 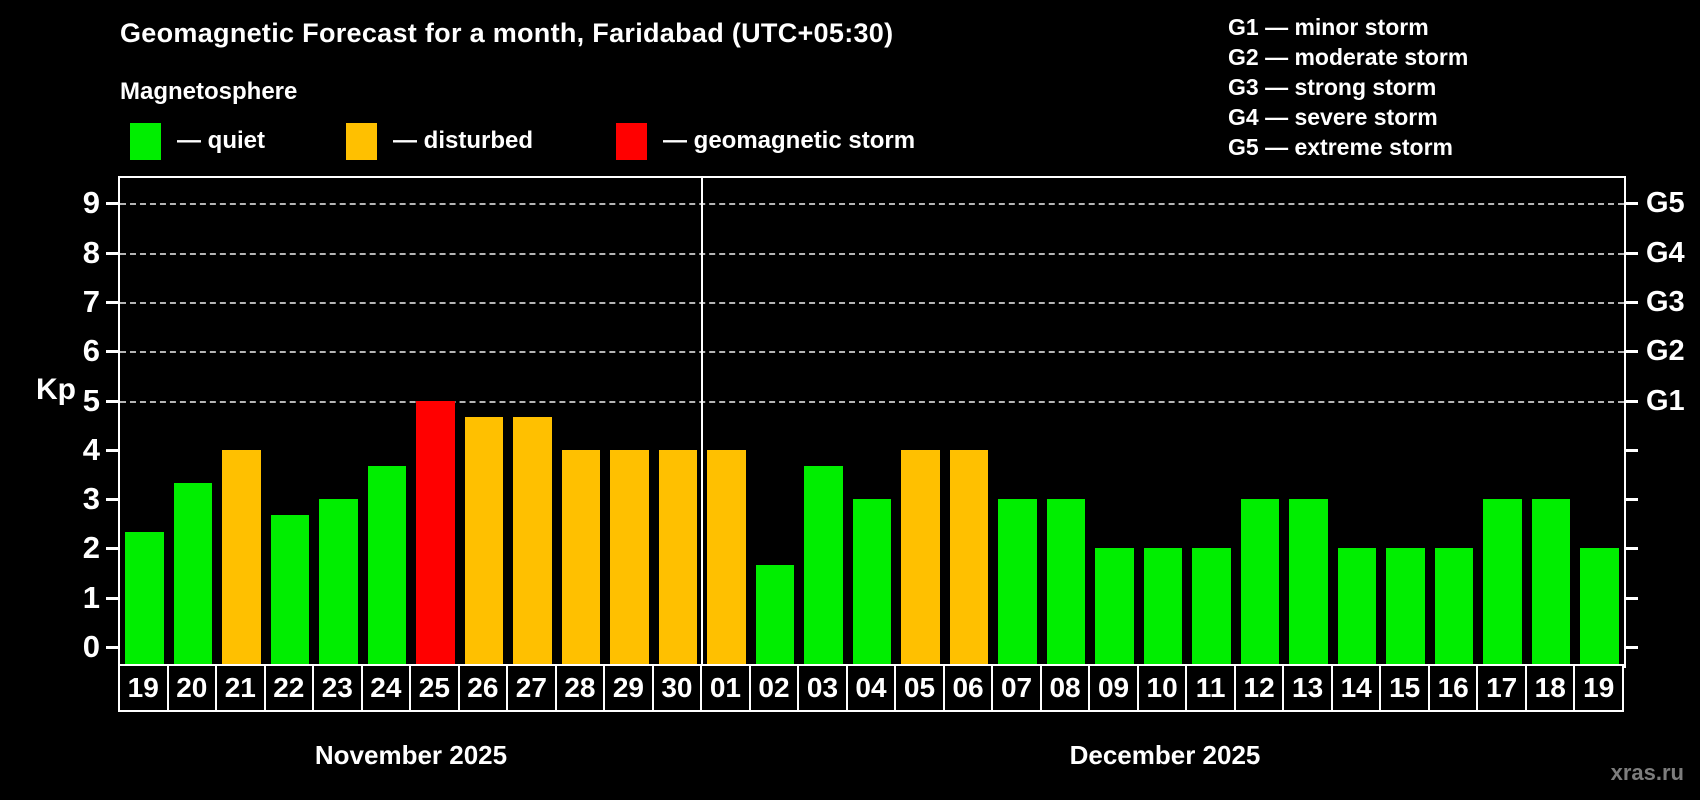 What do you see at coordinates (221, 140) in the screenshot?
I see `legend-label-quiet: — quiet` at bounding box center [221, 140].